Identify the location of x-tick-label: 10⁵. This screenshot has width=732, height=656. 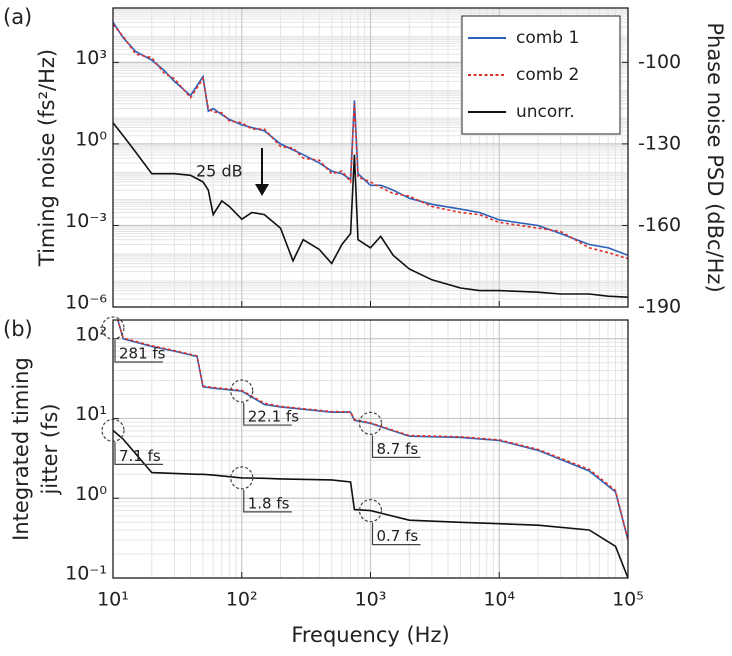
(628, 600).